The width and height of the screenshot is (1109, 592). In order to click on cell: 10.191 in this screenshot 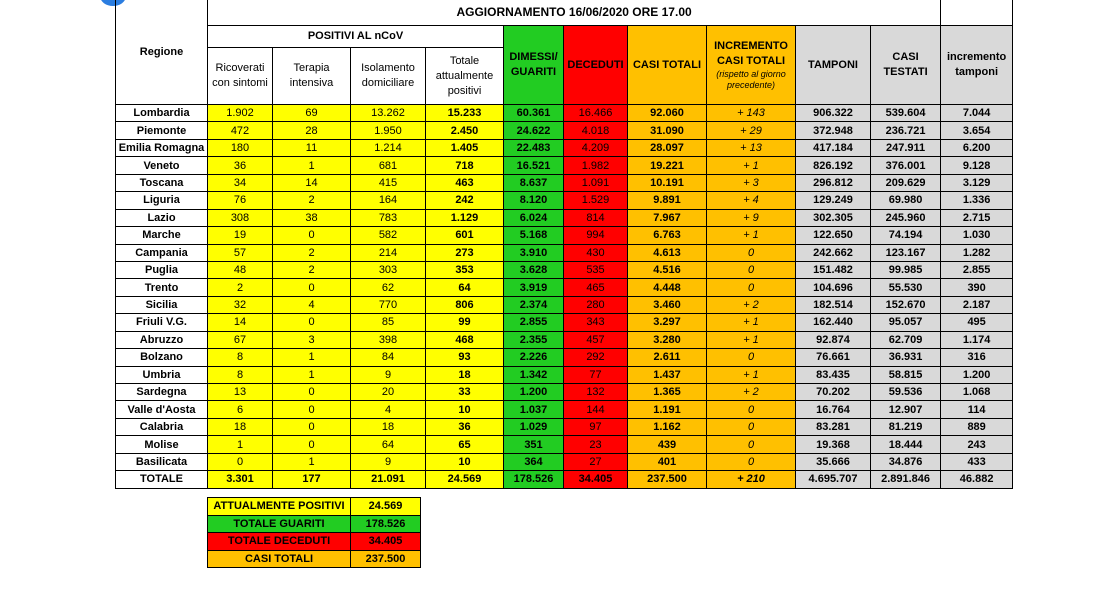, I will do `click(667, 183)`.